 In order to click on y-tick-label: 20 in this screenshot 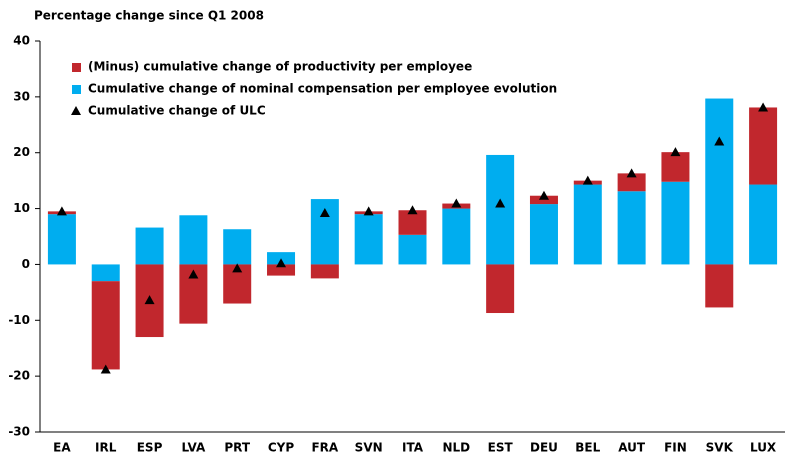, I will do `click(21, 152)`.